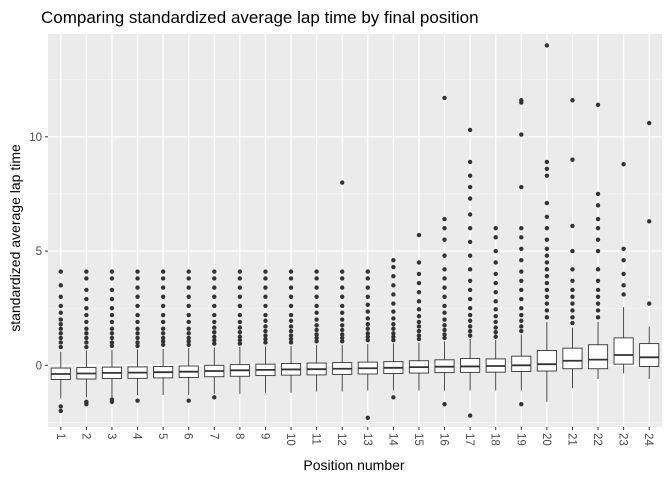 The height and width of the screenshot is (480, 672). Describe the element at coordinates (354, 436) in the screenshot. I see `x-axis: 1 2 3 4 5 6 7 8 9 10 11 12 13 14 15 16 17 18 19 20 21 22 23 24` at that location.